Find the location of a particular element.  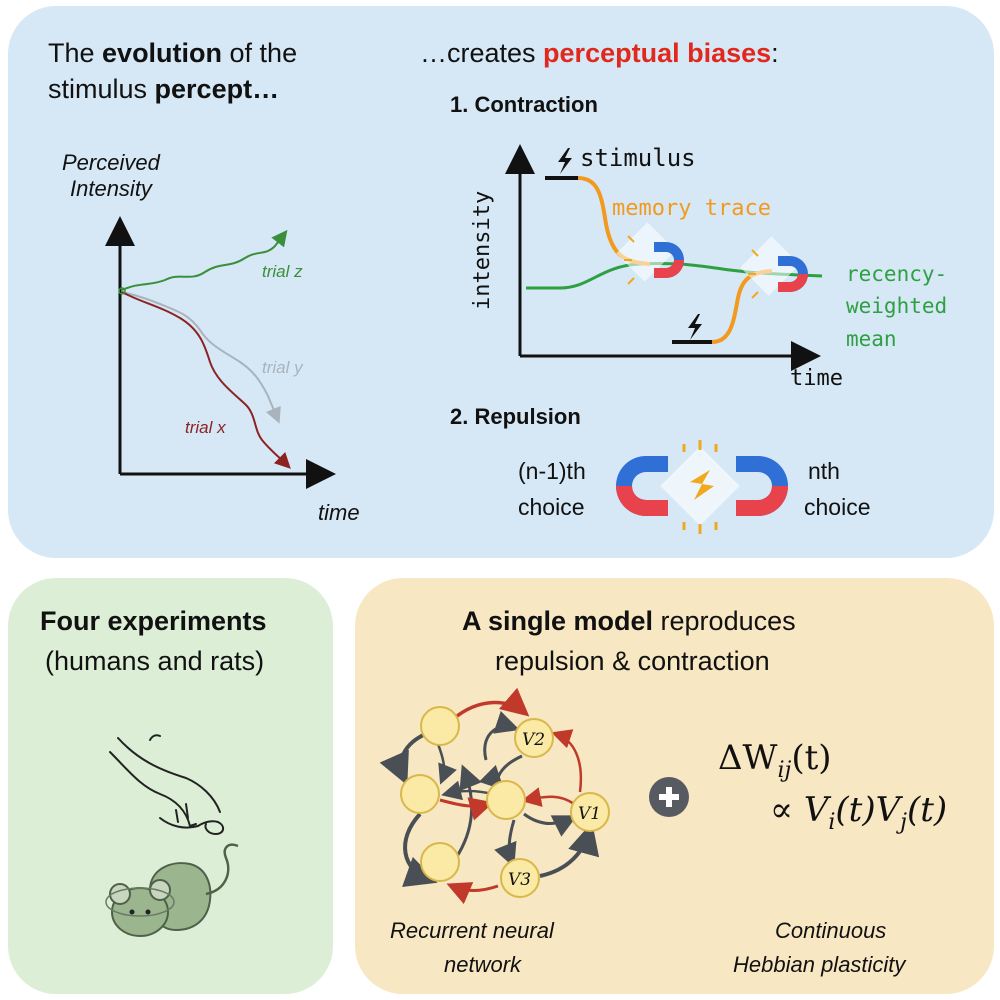

rat-icon is located at coordinates (172, 890).